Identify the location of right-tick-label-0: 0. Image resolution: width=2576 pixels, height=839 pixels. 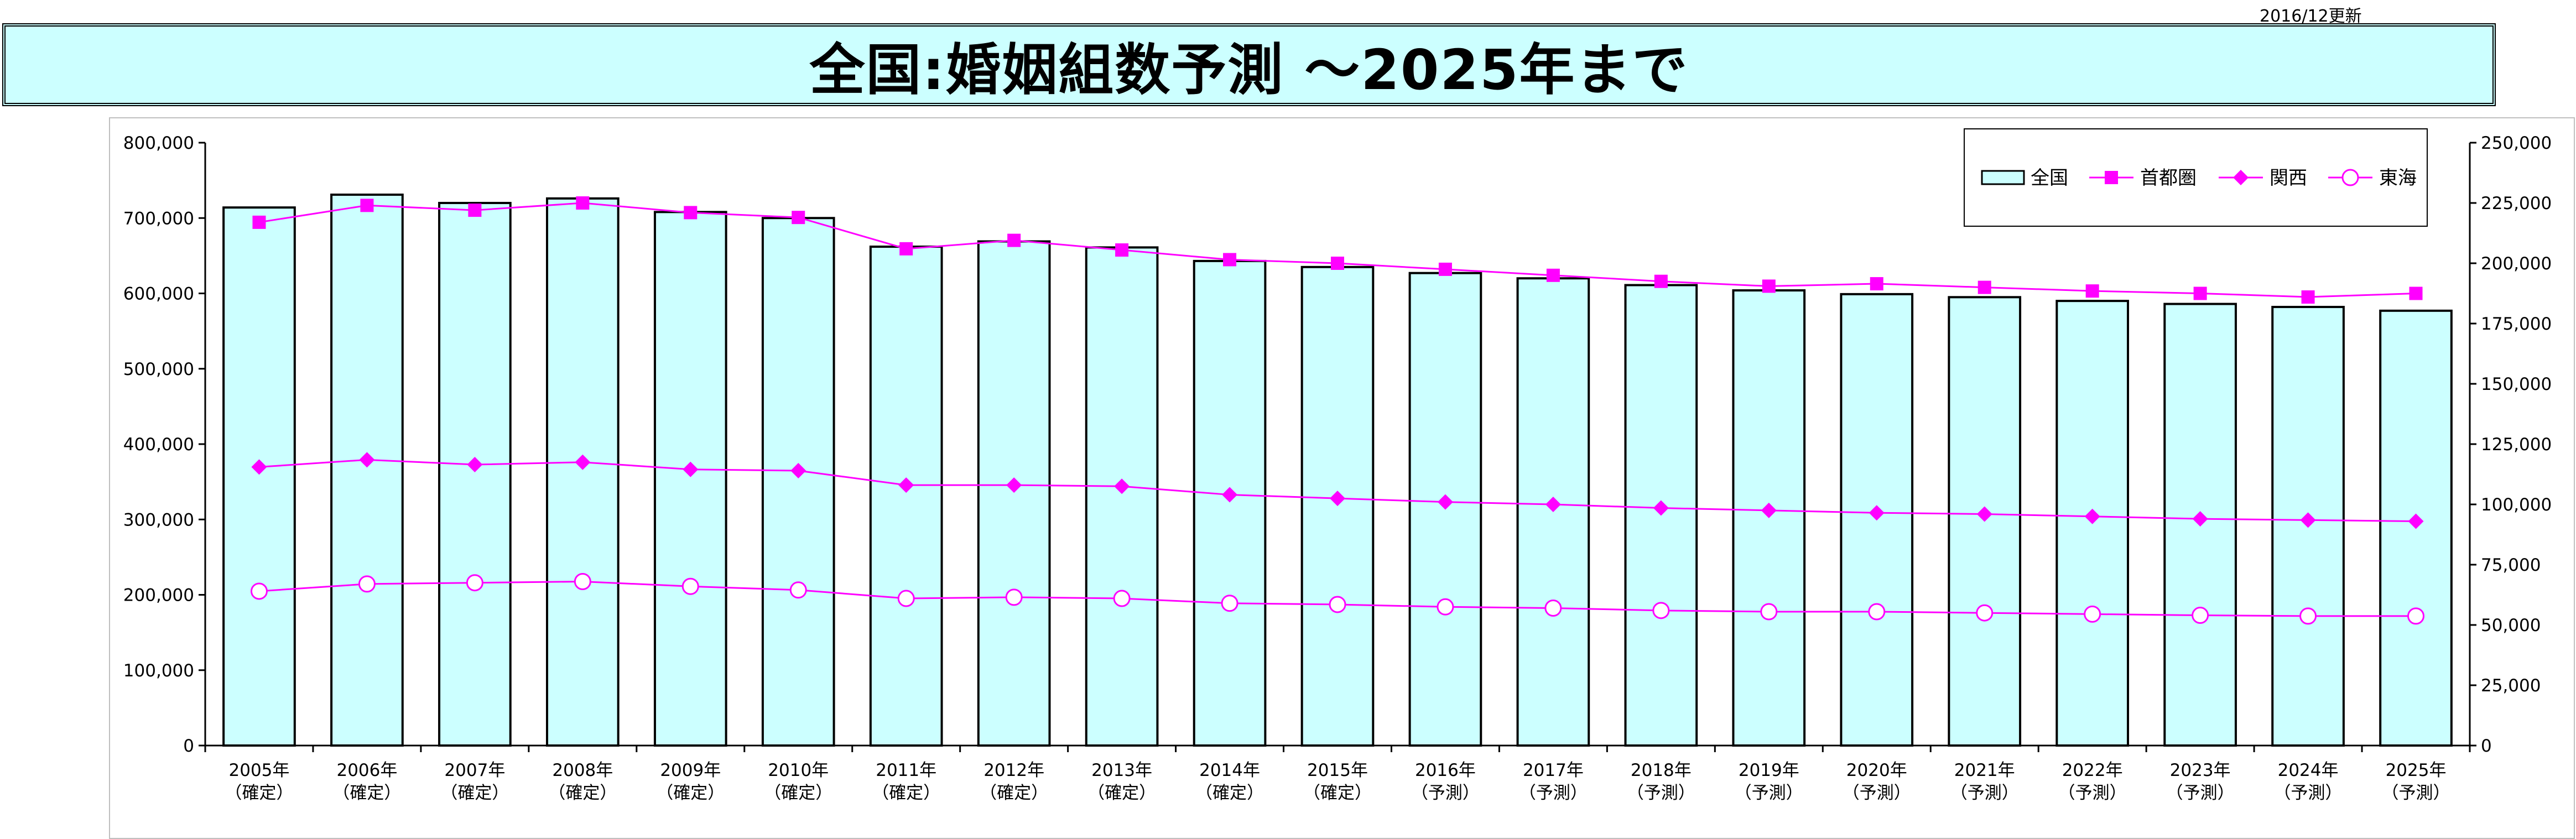
(2487, 746).